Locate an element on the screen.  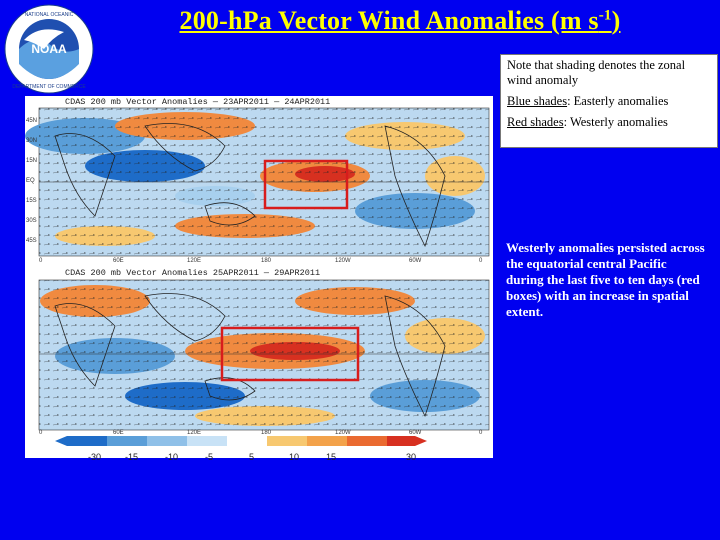
blue-shades-text: : Easterly anomalies is located at coordinates (618, 101).